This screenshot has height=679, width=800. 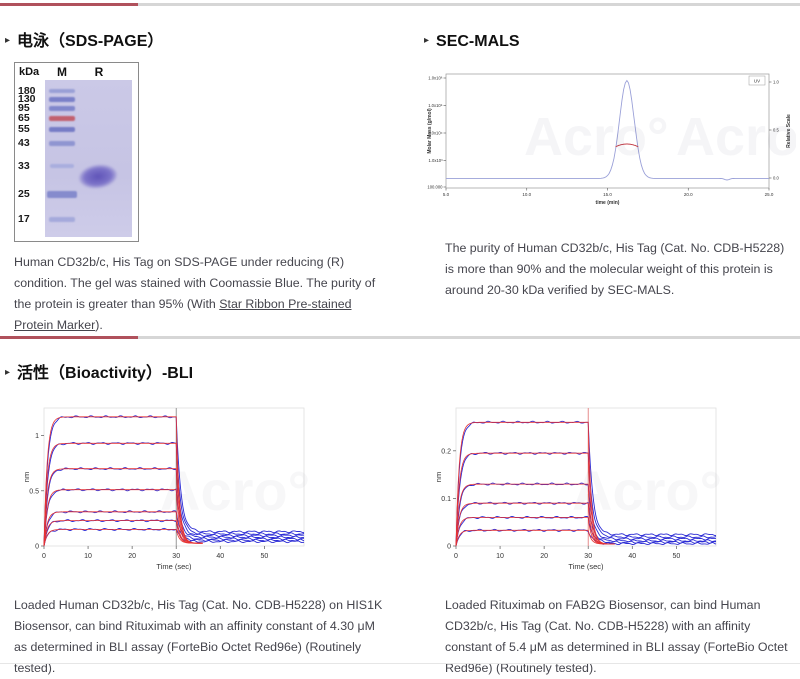 What do you see at coordinates (436, 160) in the screenshot?
I see `svg-text: 1.0x10³` at bounding box center [436, 160].